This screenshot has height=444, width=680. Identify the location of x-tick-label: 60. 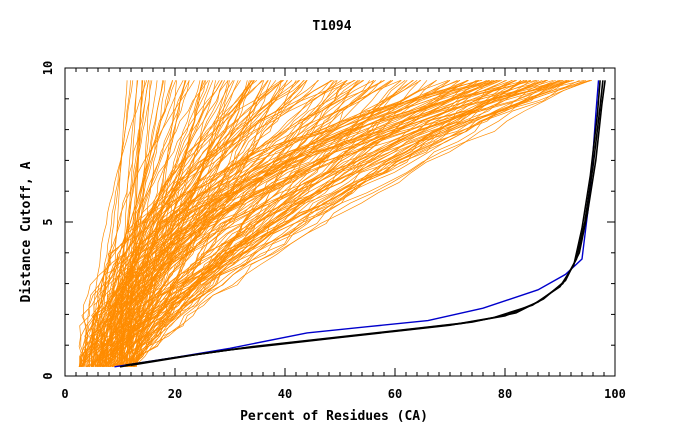
(395, 394).